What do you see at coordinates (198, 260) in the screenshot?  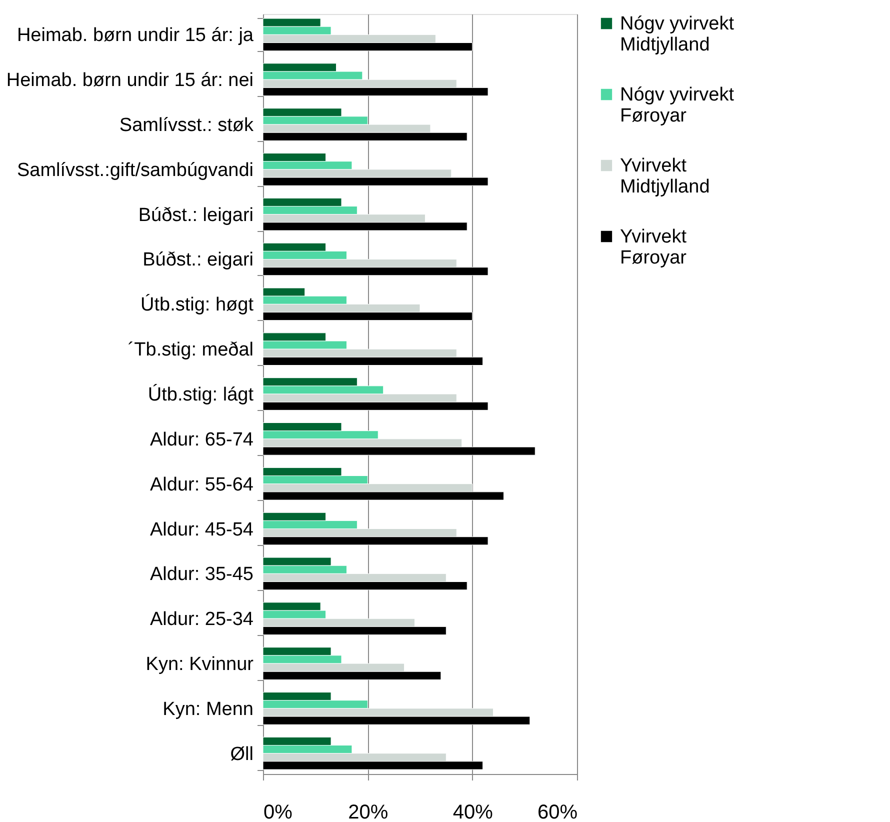 I see `y-tick-label: Búðst.: eigari` at bounding box center [198, 260].